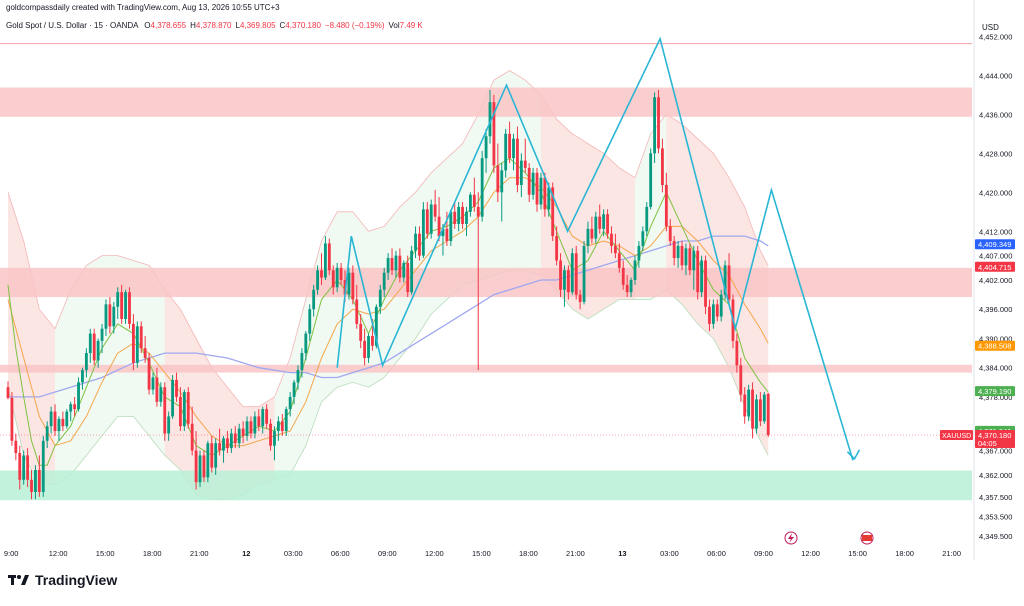 The height and width of the screenshot is (606, 1024). Describe the element at coordinates (62, 580) in the screenshot. I see `tradingview-brand: TradingView` at that location.